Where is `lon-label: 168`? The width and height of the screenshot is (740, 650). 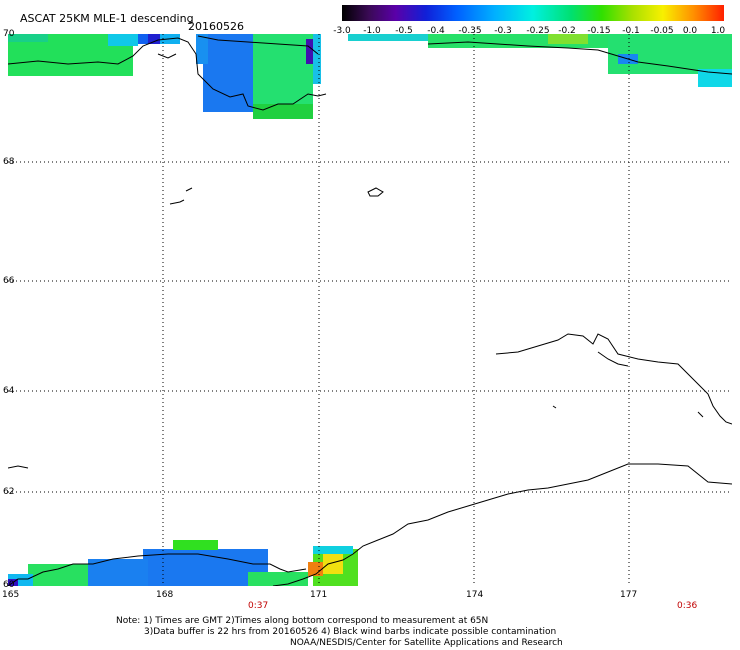
lon-label: 168 is located at coordinates (165, 595).